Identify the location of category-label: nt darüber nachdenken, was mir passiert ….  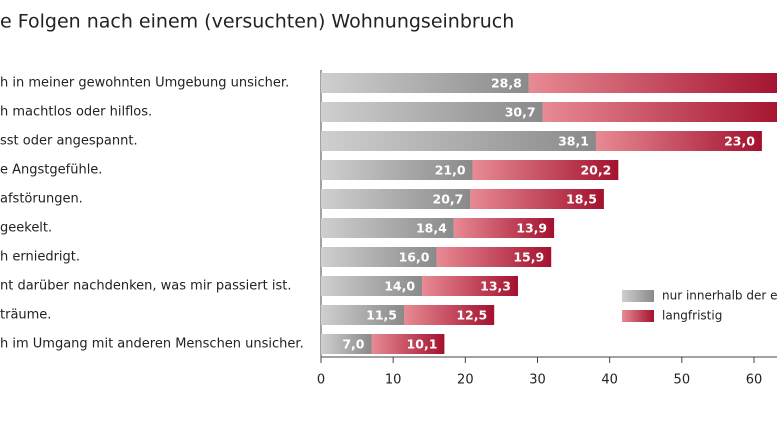
(145, 286).